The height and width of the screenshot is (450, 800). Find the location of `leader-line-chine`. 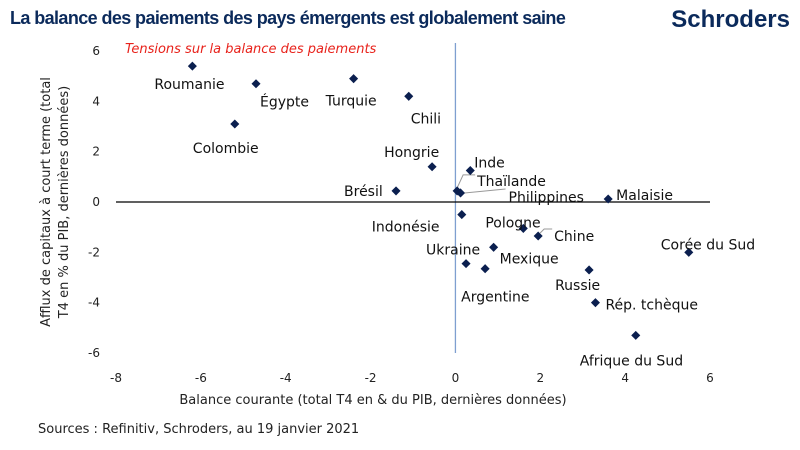

leader-line-chine is located at coordinates (546, 231).